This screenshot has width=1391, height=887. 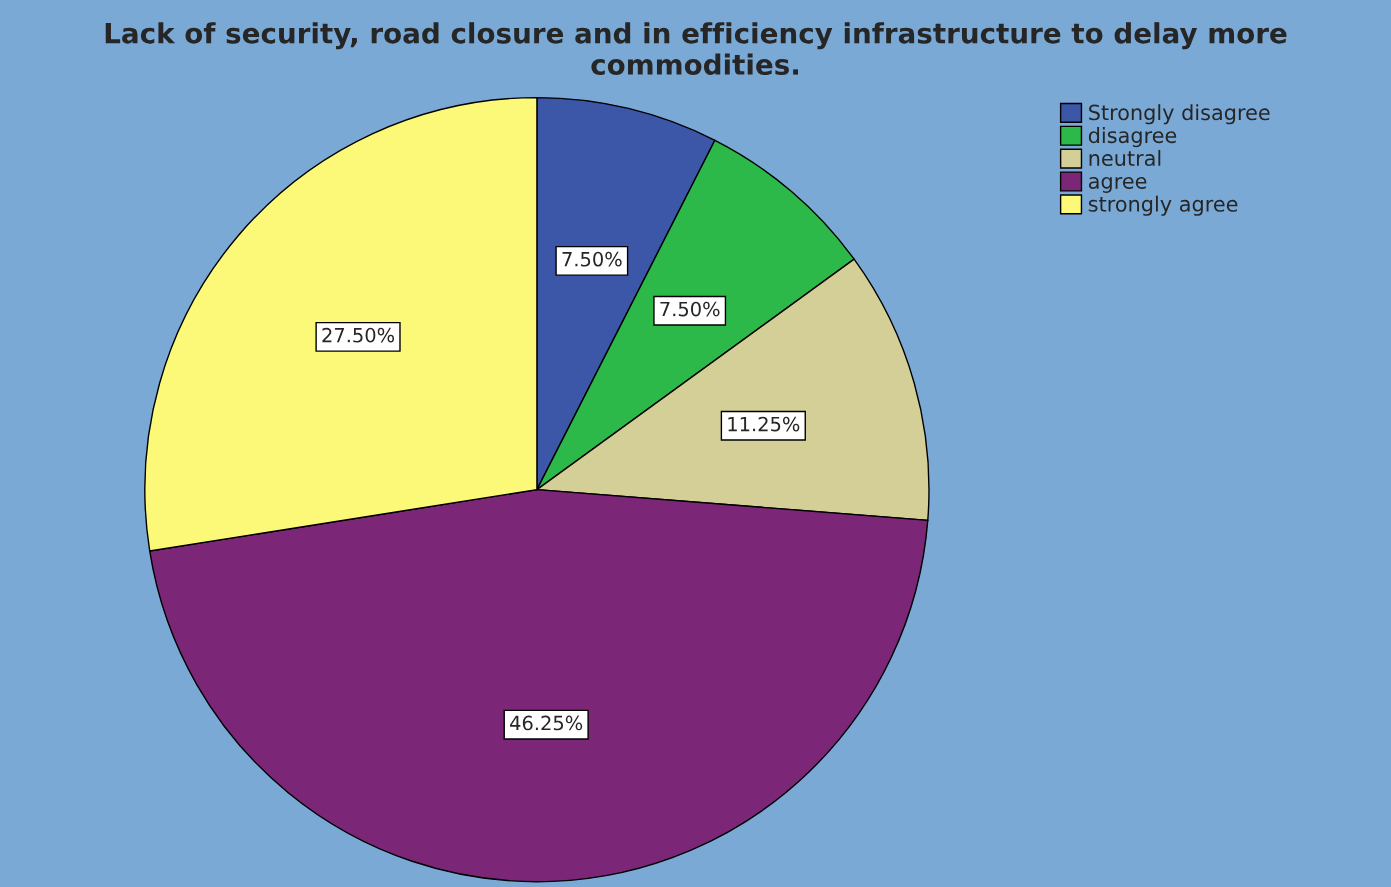 I want to click on data-label: 27.50%, so click(x=358, y=335).